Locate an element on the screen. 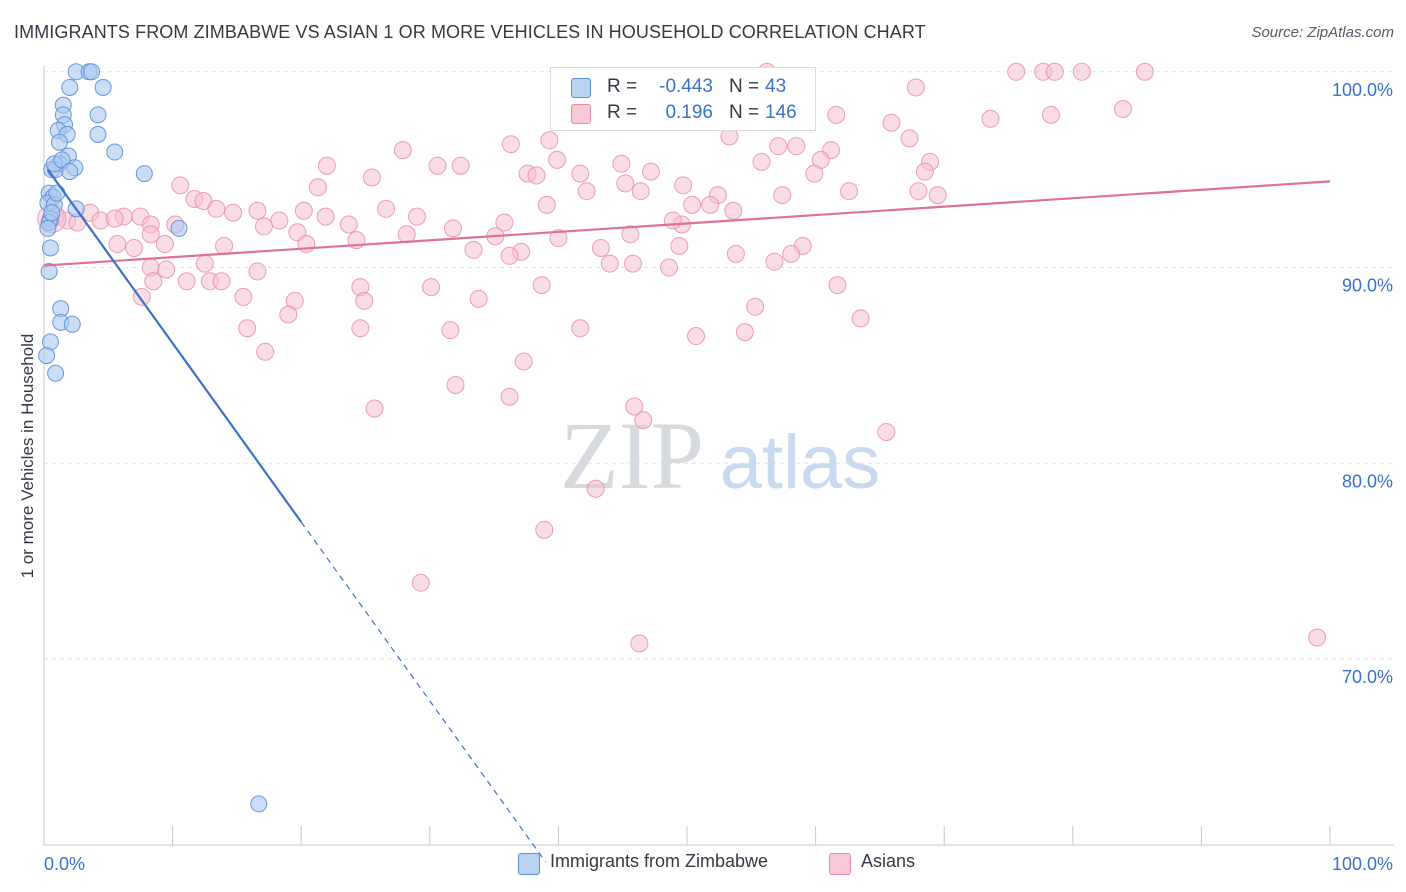 This screenshot has height=892, width=1406. correlation-legend: R = -0.443 N = 43 R = 0.196 N = 146 is located at coordinates (683, 99).